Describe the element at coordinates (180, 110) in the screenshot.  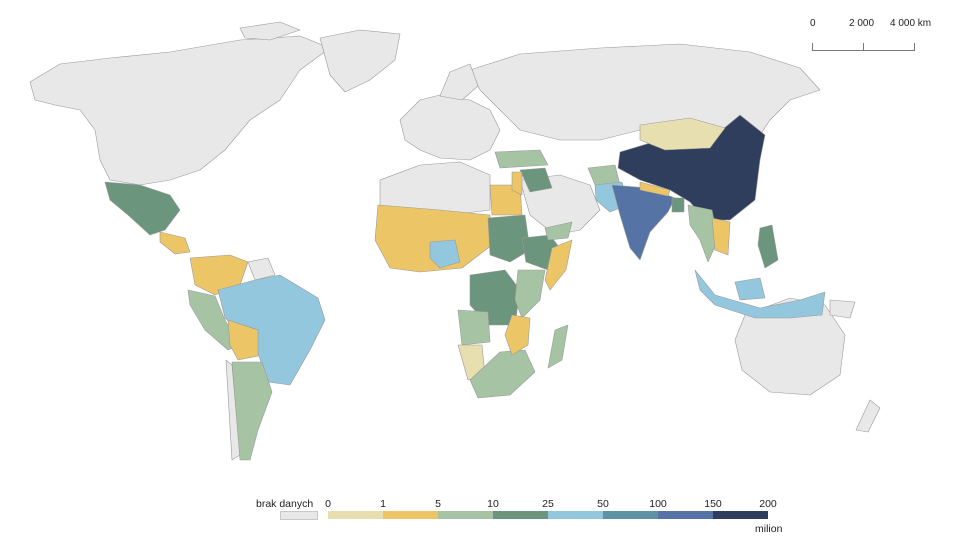
I see `land-north-america` at that location.